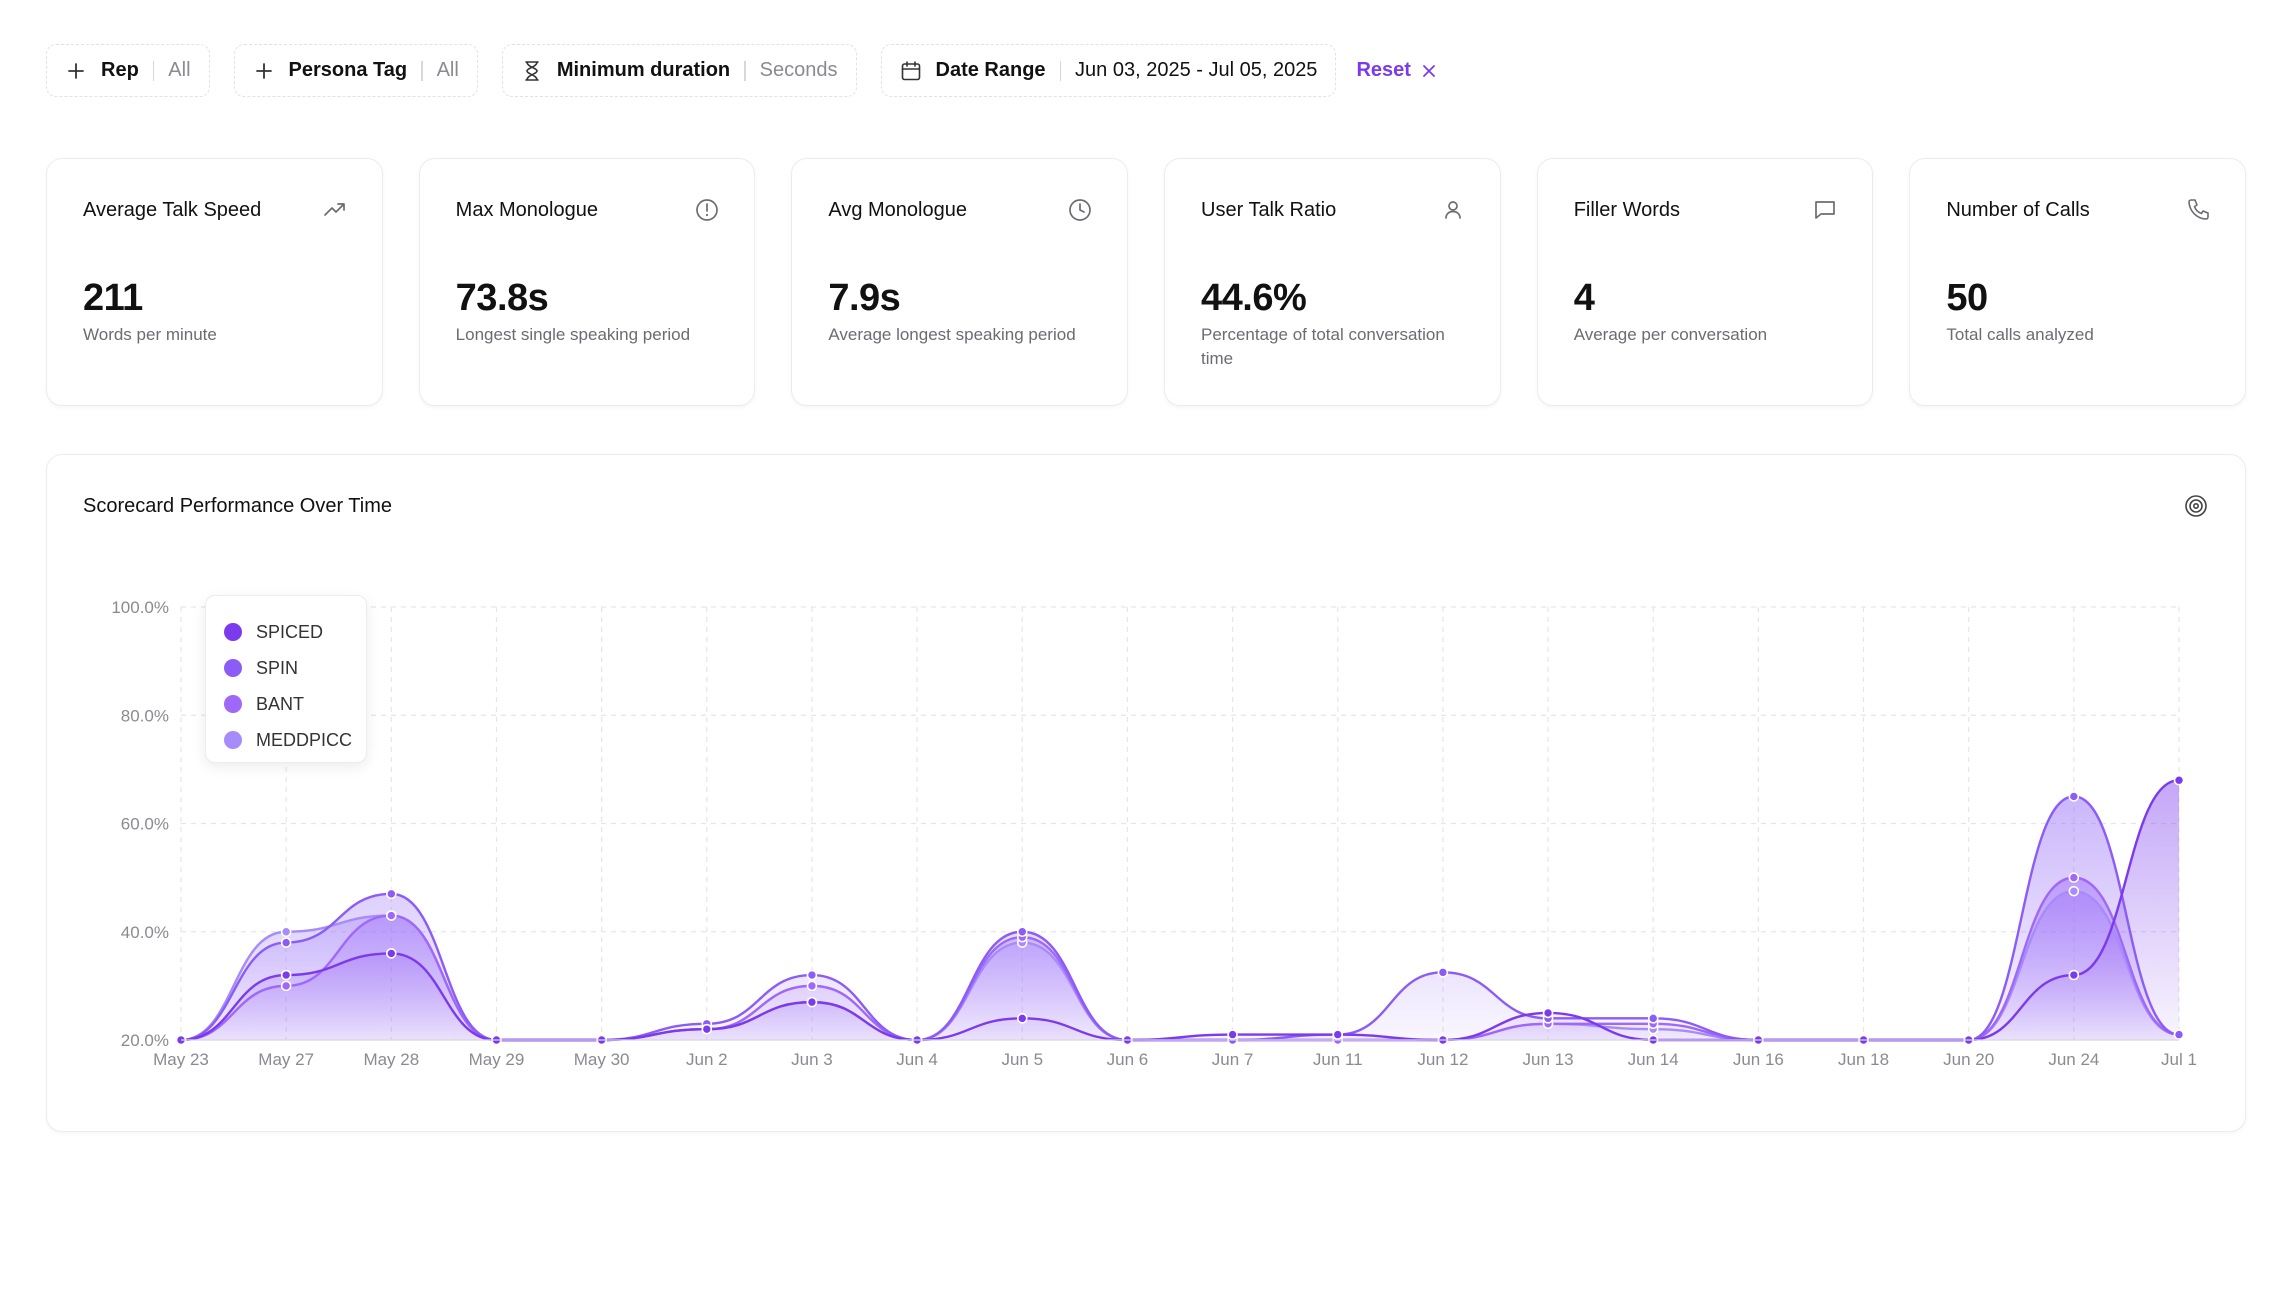 This screenshot has width=2284, height=1316. I want to click on card-description: Longest single speaking period, so click(573, 334).